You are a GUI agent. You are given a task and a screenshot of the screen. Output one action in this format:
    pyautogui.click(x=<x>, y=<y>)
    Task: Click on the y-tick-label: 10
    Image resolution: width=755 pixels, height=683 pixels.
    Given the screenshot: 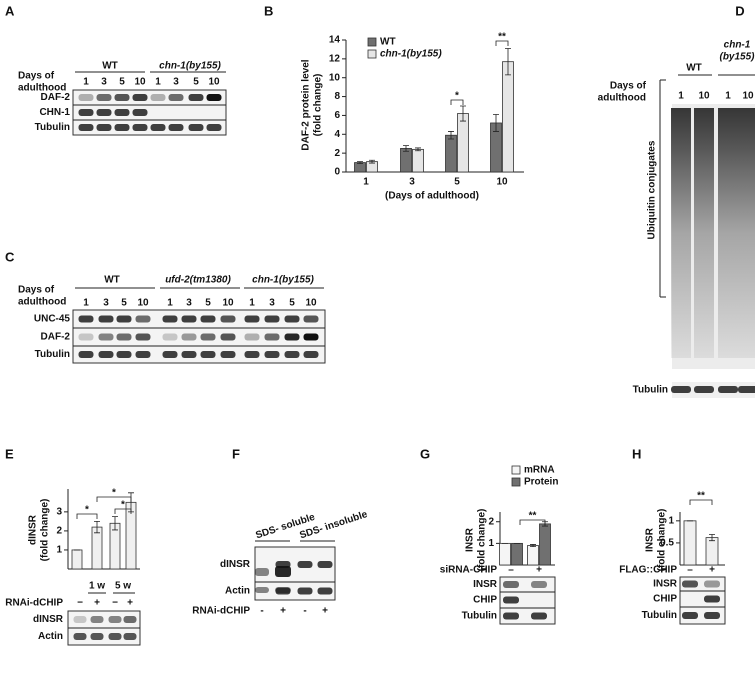 What is the action you would take?
    pyautogui.click(x=335, y=77)
    